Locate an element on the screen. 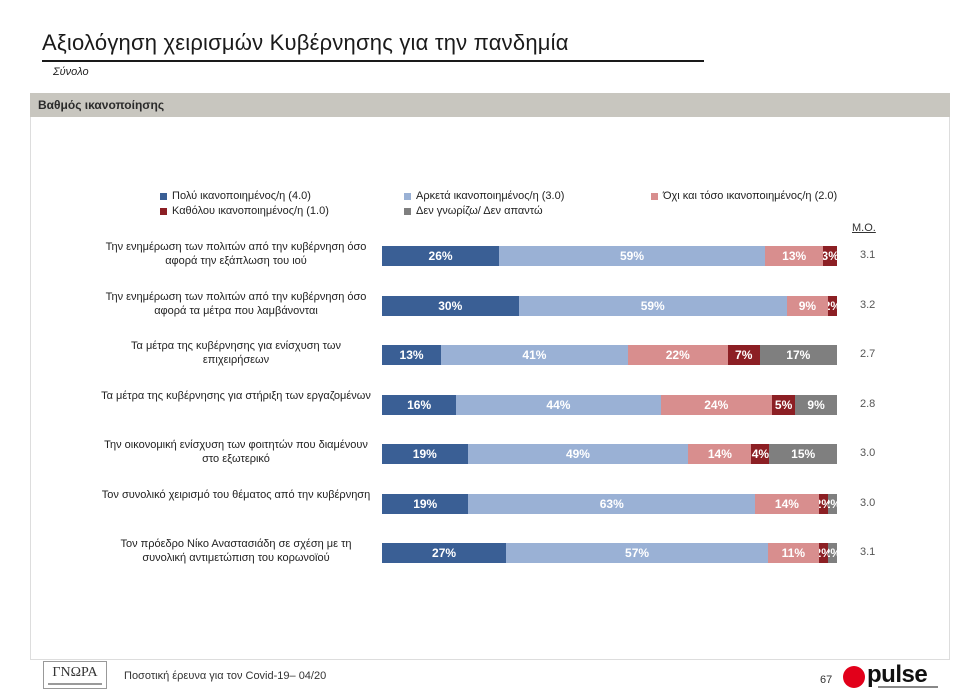 The height and width of the screenshot is (693, 980). stacked-bar: 13% 41% 22% 7% 17% is located at coordinates (609, 355).